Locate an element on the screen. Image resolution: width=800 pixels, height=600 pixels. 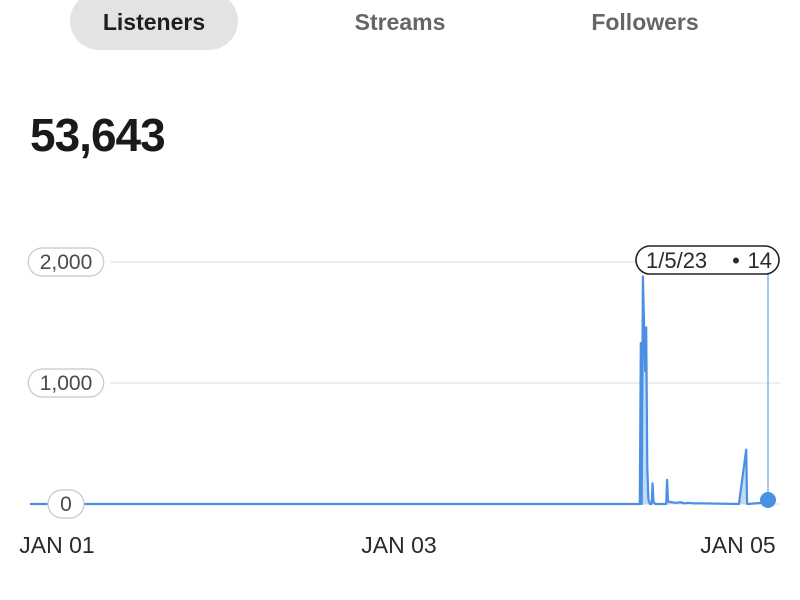
total-listeners-value: 53,643 is located at coordinates (98, 135).